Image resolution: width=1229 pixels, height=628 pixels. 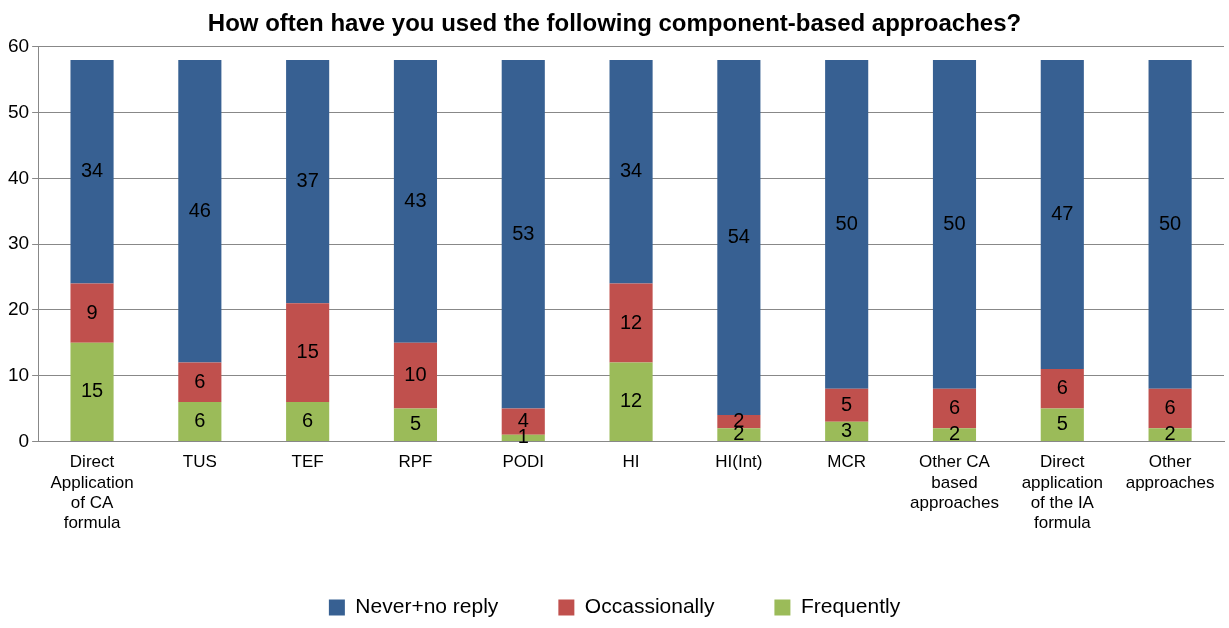 What do you see at coordinates (850, 606) in the screenshot?
I see `legend-label: Frequently` at bounding box center [850, 606].